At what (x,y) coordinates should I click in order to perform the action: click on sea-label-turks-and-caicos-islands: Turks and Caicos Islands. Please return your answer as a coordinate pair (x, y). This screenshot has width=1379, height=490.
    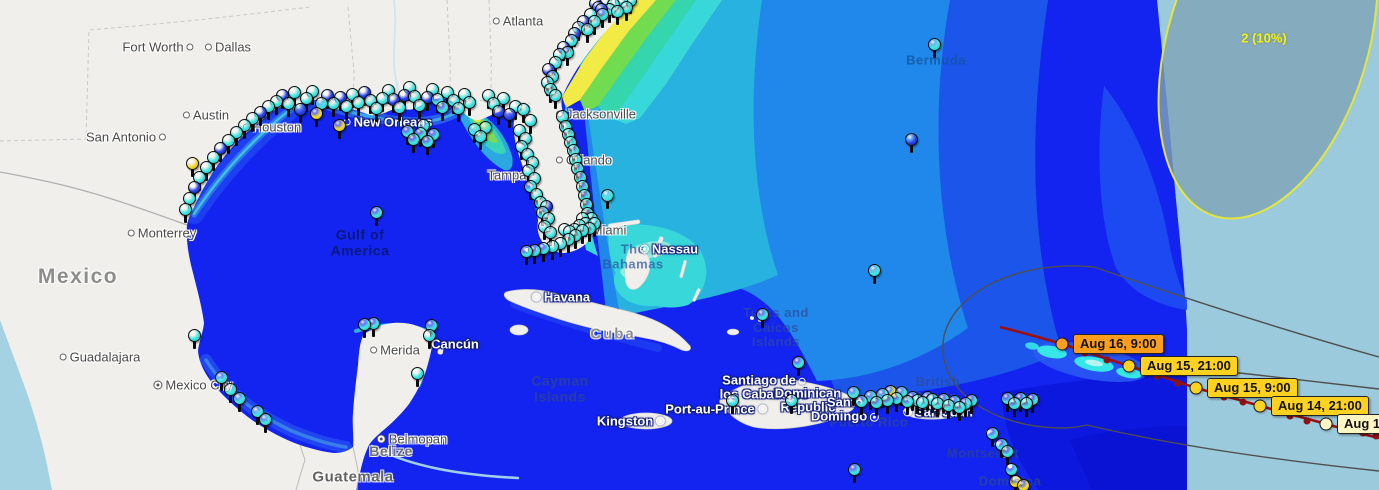
    Looking at the image, I should click on (776, 327).